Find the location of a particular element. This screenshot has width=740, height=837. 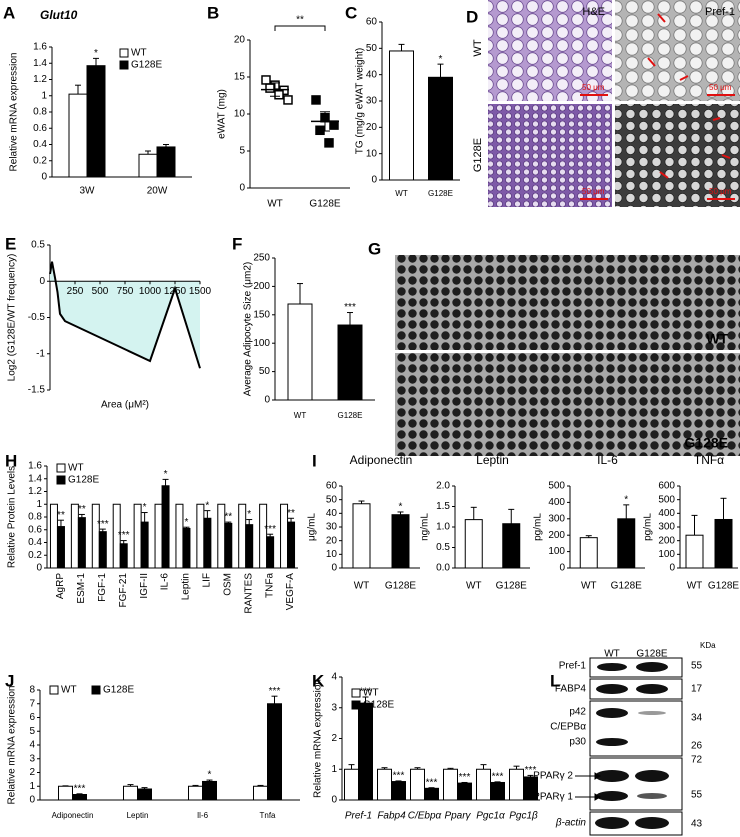

x-tick-label: G128E is located at coordinates (400, 586).